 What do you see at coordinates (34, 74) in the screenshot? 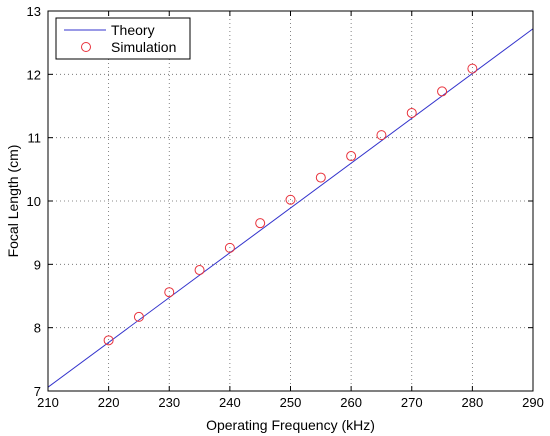
I see `y-tick-label: 12` at bounding box center [34, 74].